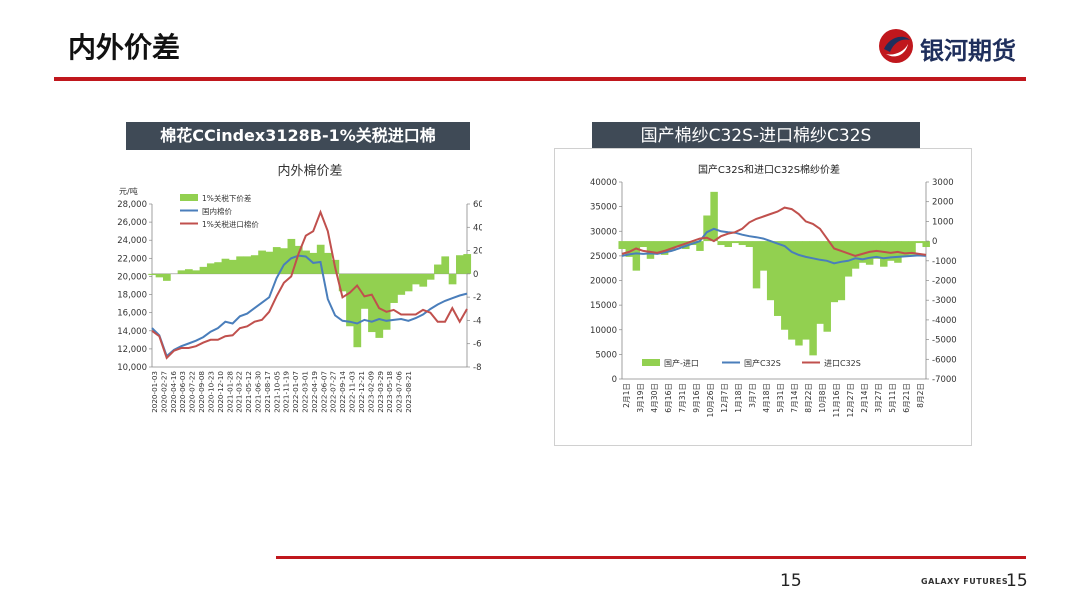  I want to click on legend-label: 进口C32S, so click(842, 363).